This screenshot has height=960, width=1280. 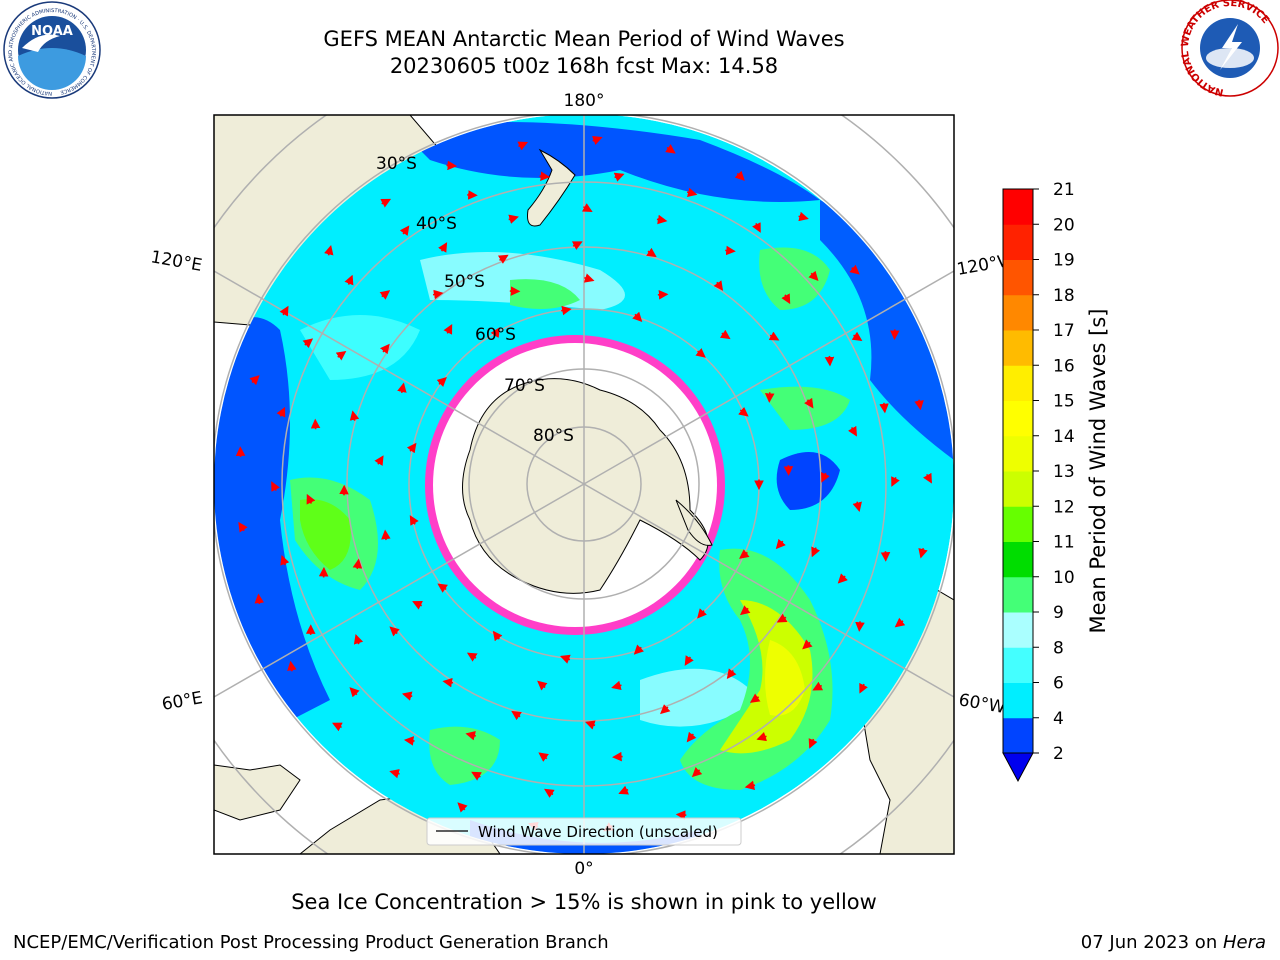 I want to click on lon-label-60w: 60°W, so click(x=982, y=704).